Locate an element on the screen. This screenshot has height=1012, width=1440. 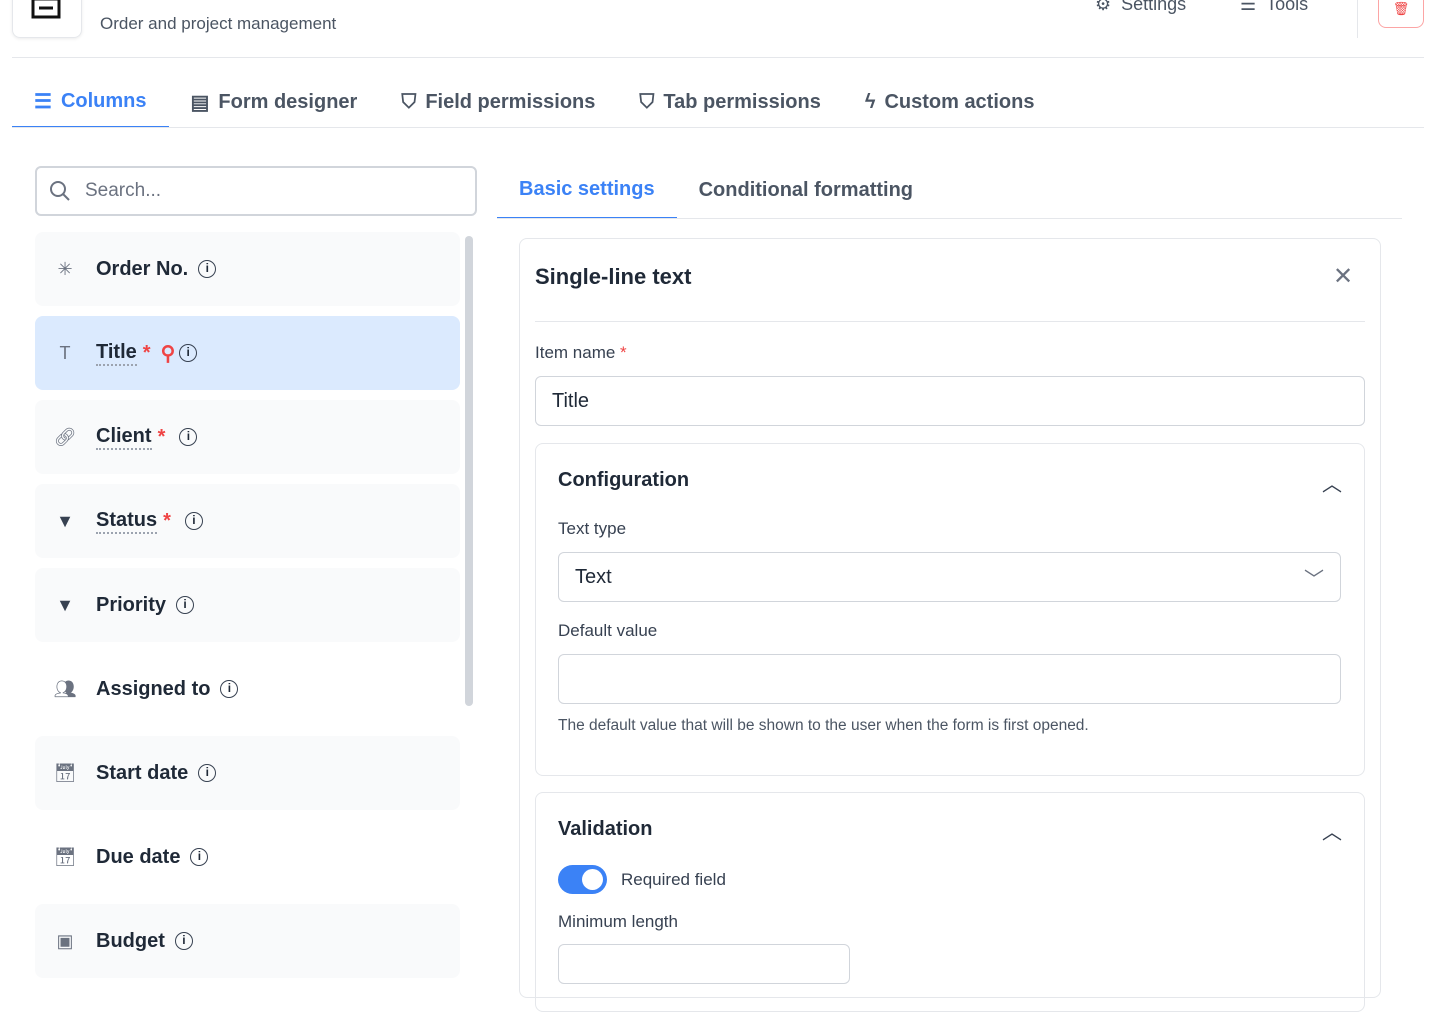
search-input is located at coordinates (265, 191).